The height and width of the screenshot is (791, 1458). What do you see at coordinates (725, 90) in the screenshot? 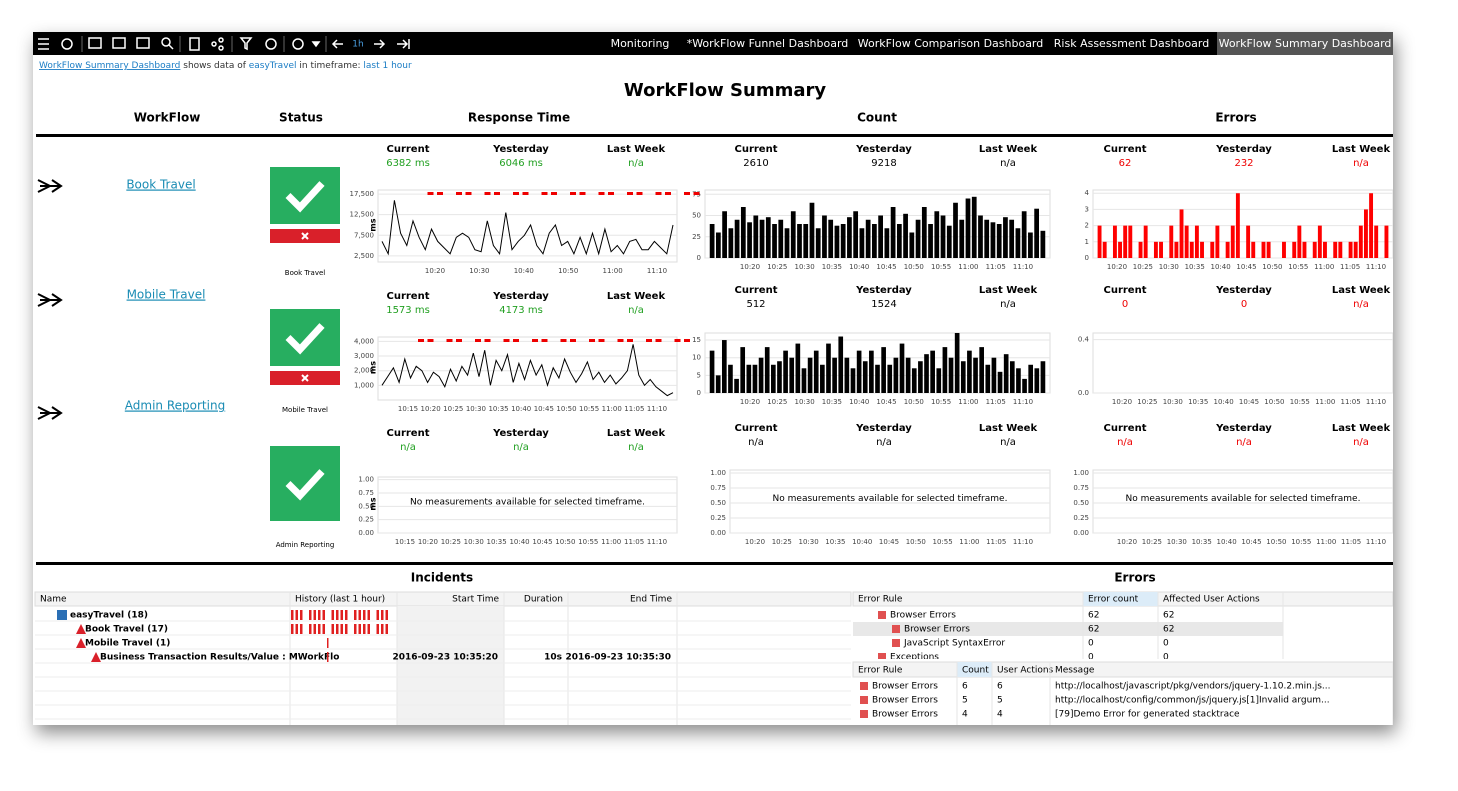
I see `dashboard-title: WorkFlow Summary` at bounding box center [725, 90].